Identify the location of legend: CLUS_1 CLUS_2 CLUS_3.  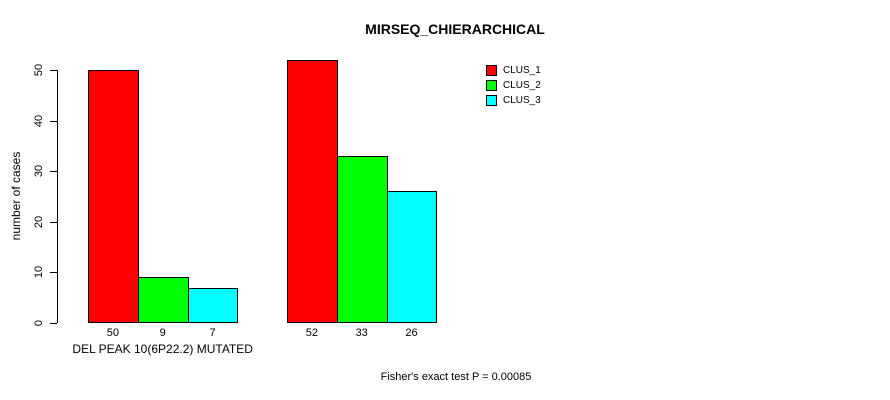
(513, 85).